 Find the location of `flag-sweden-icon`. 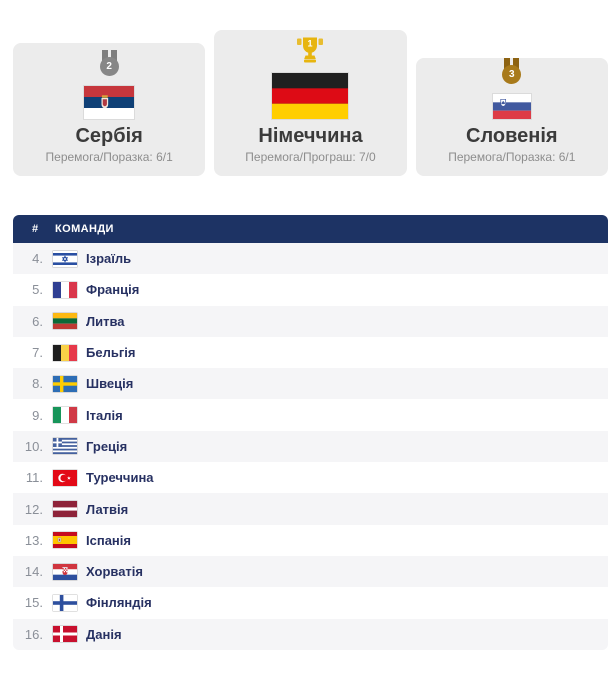

flag-sweden-icon is located at coordinates (65, 383).